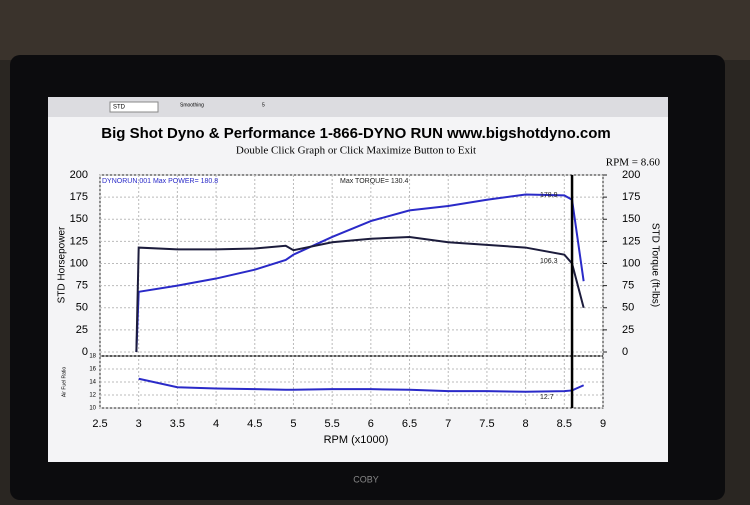  Describe the element at coordinates (79, 241) in the screenshot. I see `y-tick-label: 125` at that location.